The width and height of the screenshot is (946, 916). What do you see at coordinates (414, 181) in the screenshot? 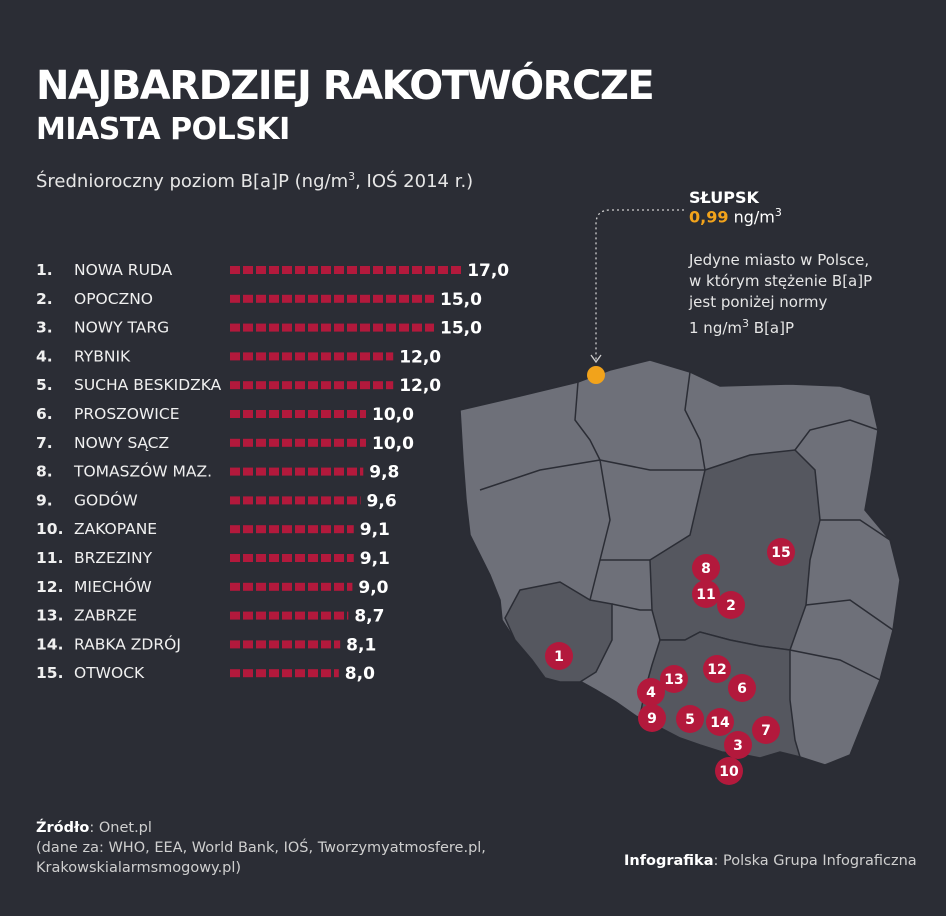
I see `subtitle-suffix: , IOŚ 2014 r.)` at bounding box center [414, 181].